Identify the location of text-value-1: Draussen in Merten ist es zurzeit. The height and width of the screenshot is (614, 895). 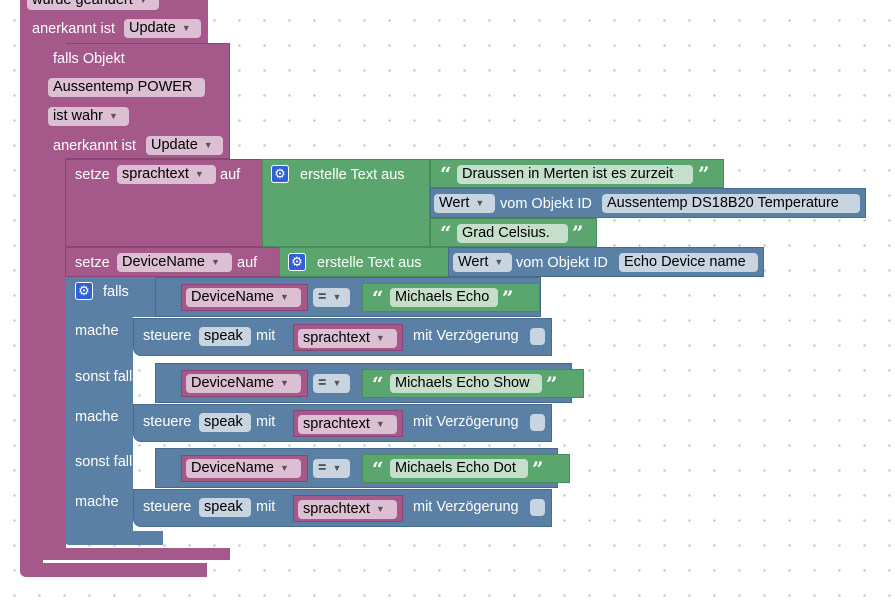
(575, 174).